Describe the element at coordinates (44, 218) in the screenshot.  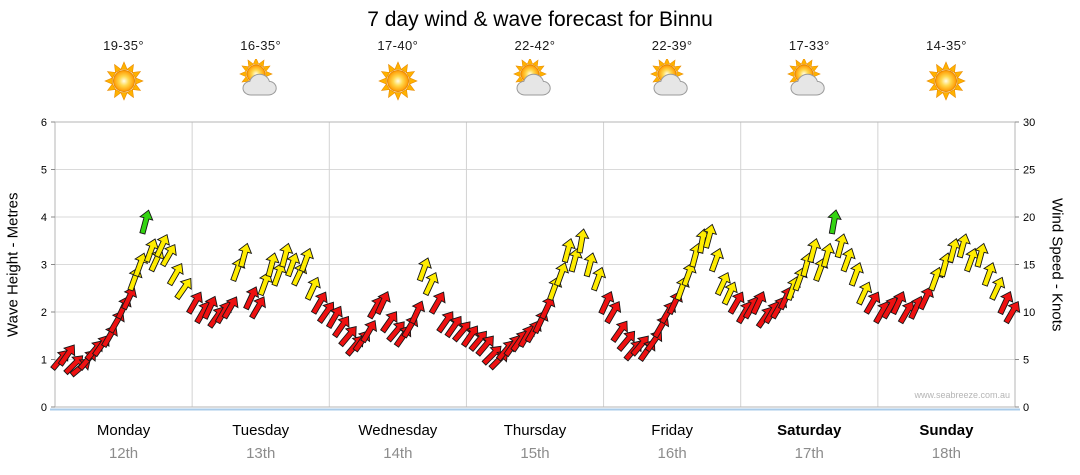
I see `left-tick-label: 4` at that location.